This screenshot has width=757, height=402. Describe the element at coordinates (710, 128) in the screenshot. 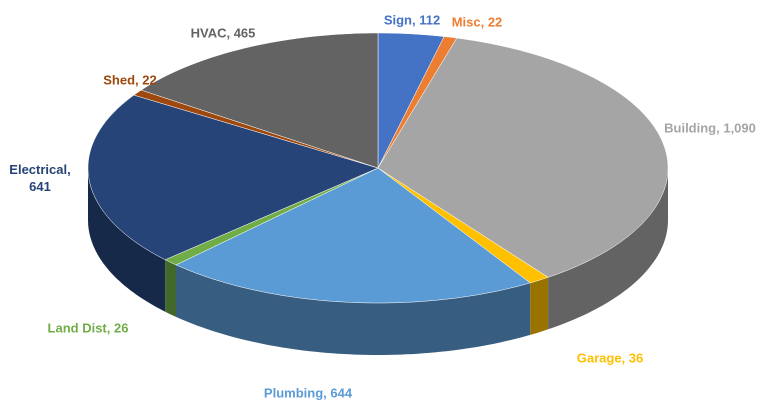

I see `data-label: Building, 1,090` at that location.